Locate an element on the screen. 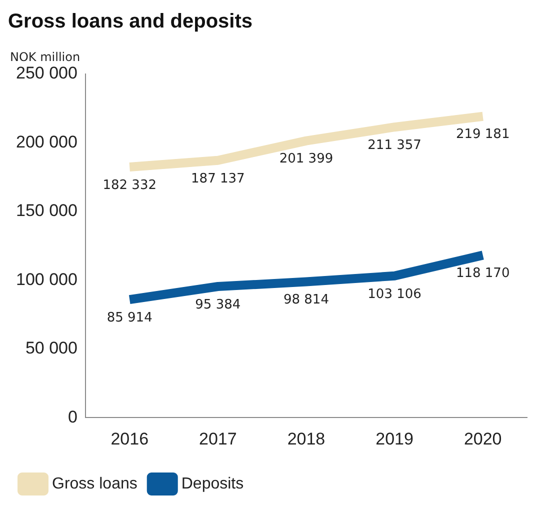 This screenshot has width=545, height=506. y-axis-title: NOK million is located at coordinates (45, 57).